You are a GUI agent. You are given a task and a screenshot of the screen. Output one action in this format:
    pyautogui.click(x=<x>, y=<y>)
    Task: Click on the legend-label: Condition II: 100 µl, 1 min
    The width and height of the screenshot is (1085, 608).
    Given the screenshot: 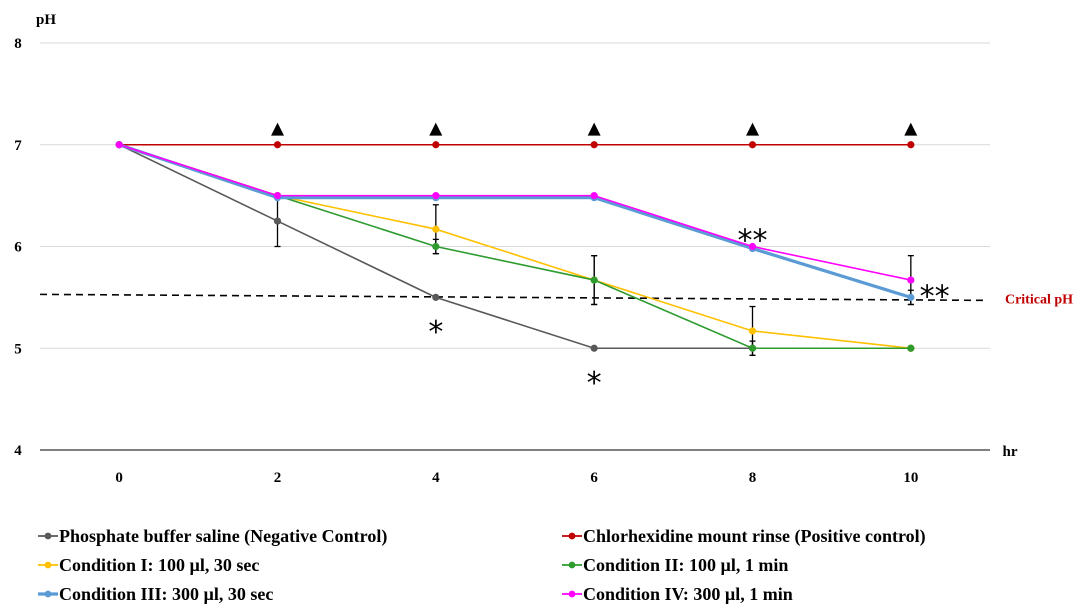 What is the action you would take?
    pyautogui.click(x=685, y=565)
    